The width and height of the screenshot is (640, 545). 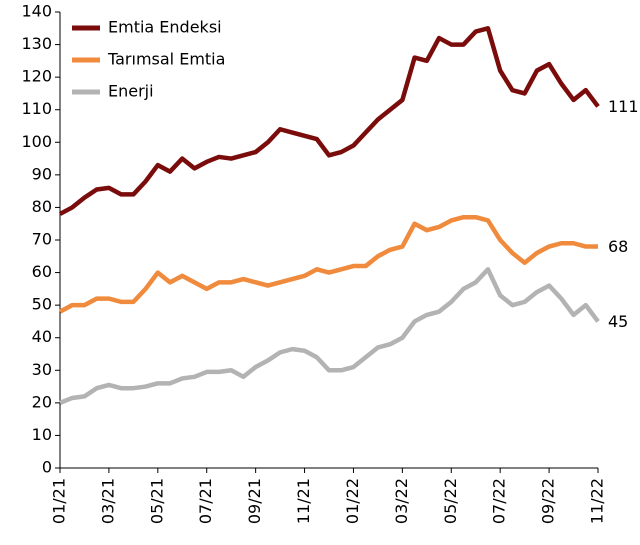 I want to click on x-tick-label: 07/22, so click(x=499, y=501).